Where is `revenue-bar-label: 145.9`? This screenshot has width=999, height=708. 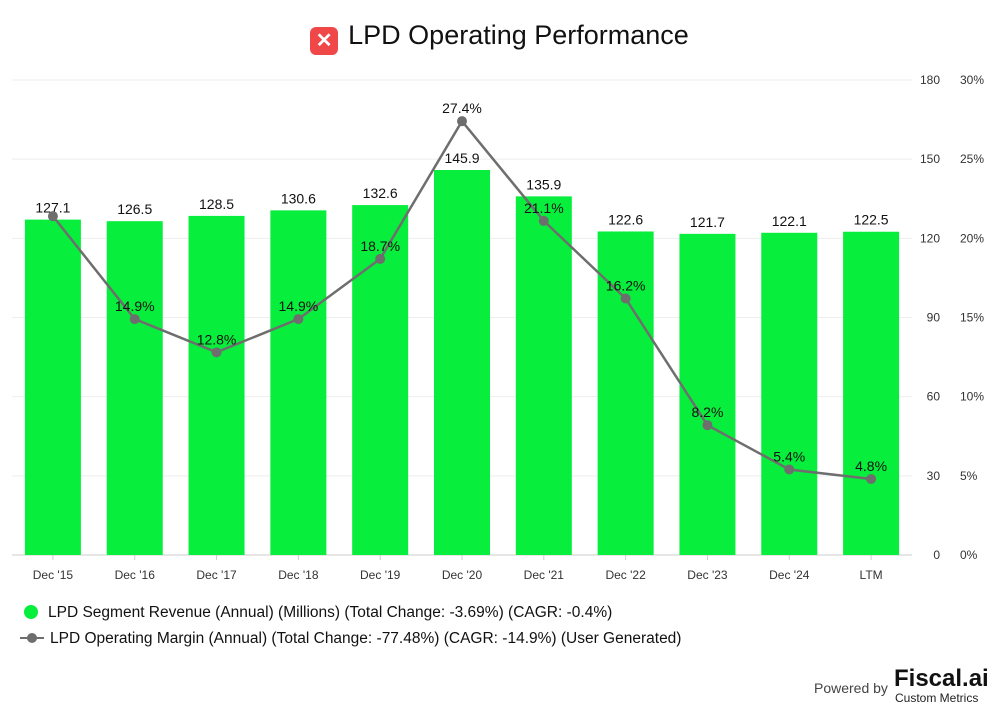 revenue-bar-label: 145.9 is located at coordinates (461, 158).